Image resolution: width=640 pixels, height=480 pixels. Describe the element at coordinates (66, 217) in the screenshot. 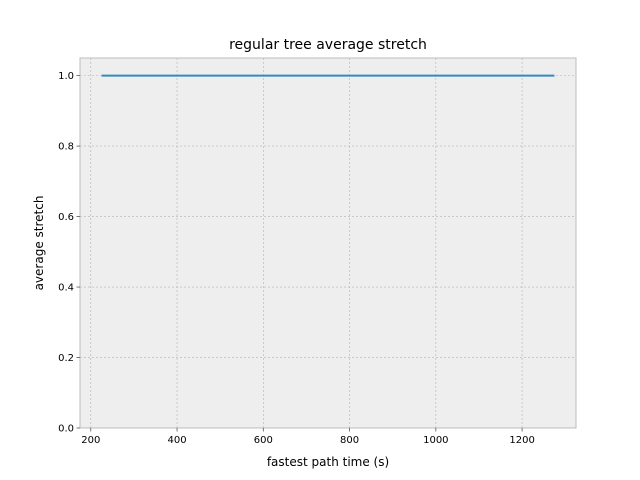

I see `y-tick-label: 0.6` at that location.